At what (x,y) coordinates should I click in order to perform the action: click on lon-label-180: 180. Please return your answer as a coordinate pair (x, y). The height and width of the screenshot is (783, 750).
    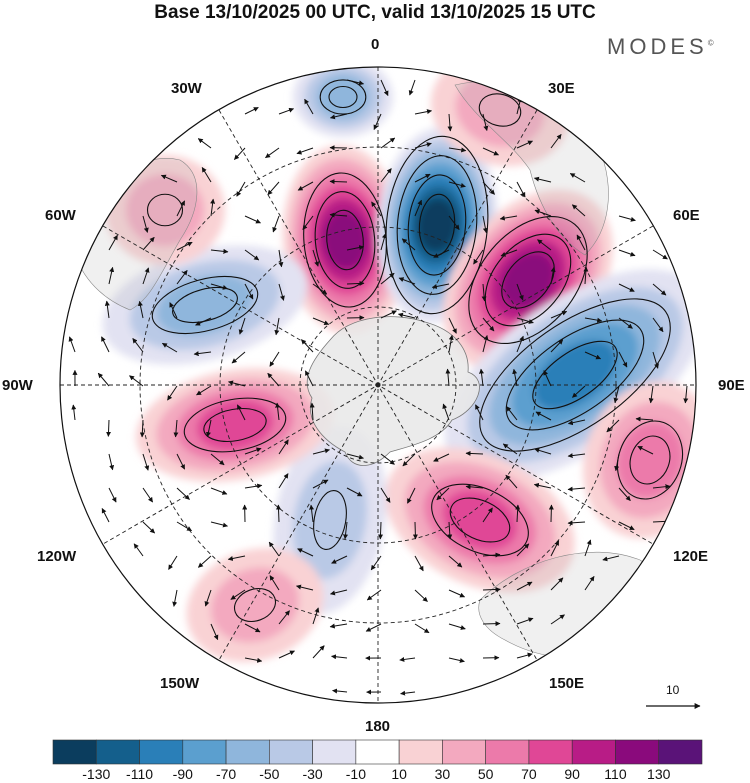
    Looking at the image, I should click on (378, 726).